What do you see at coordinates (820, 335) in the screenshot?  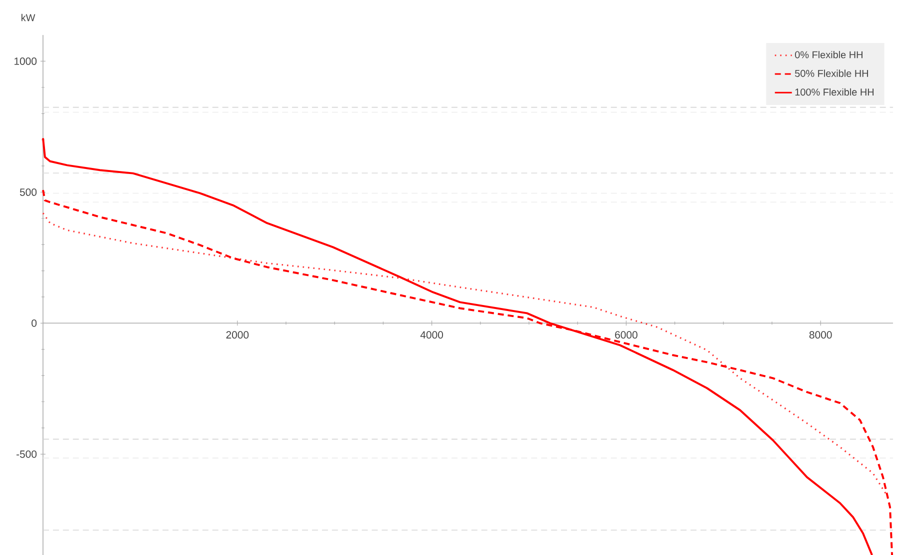 I see `x-tick-label: 8000` at bounding box center [820, 335].